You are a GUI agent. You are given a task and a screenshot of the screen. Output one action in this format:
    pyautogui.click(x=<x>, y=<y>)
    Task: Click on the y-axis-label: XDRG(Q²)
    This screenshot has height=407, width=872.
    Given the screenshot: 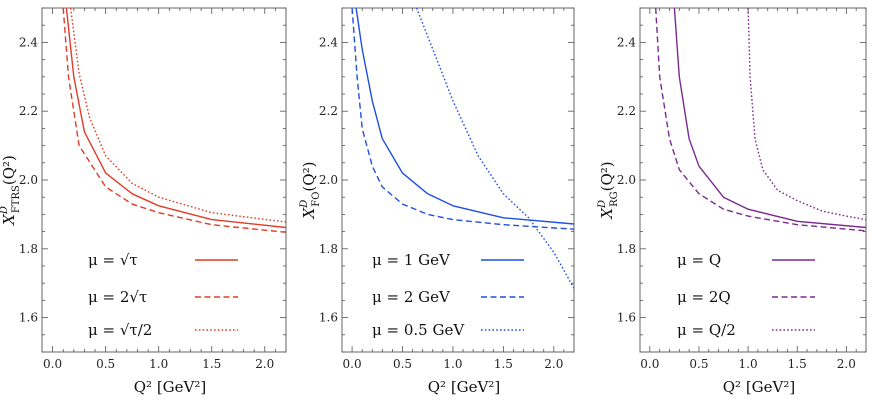 What is the action you would take?
    pyautogui.click(x=608, y=190)
    